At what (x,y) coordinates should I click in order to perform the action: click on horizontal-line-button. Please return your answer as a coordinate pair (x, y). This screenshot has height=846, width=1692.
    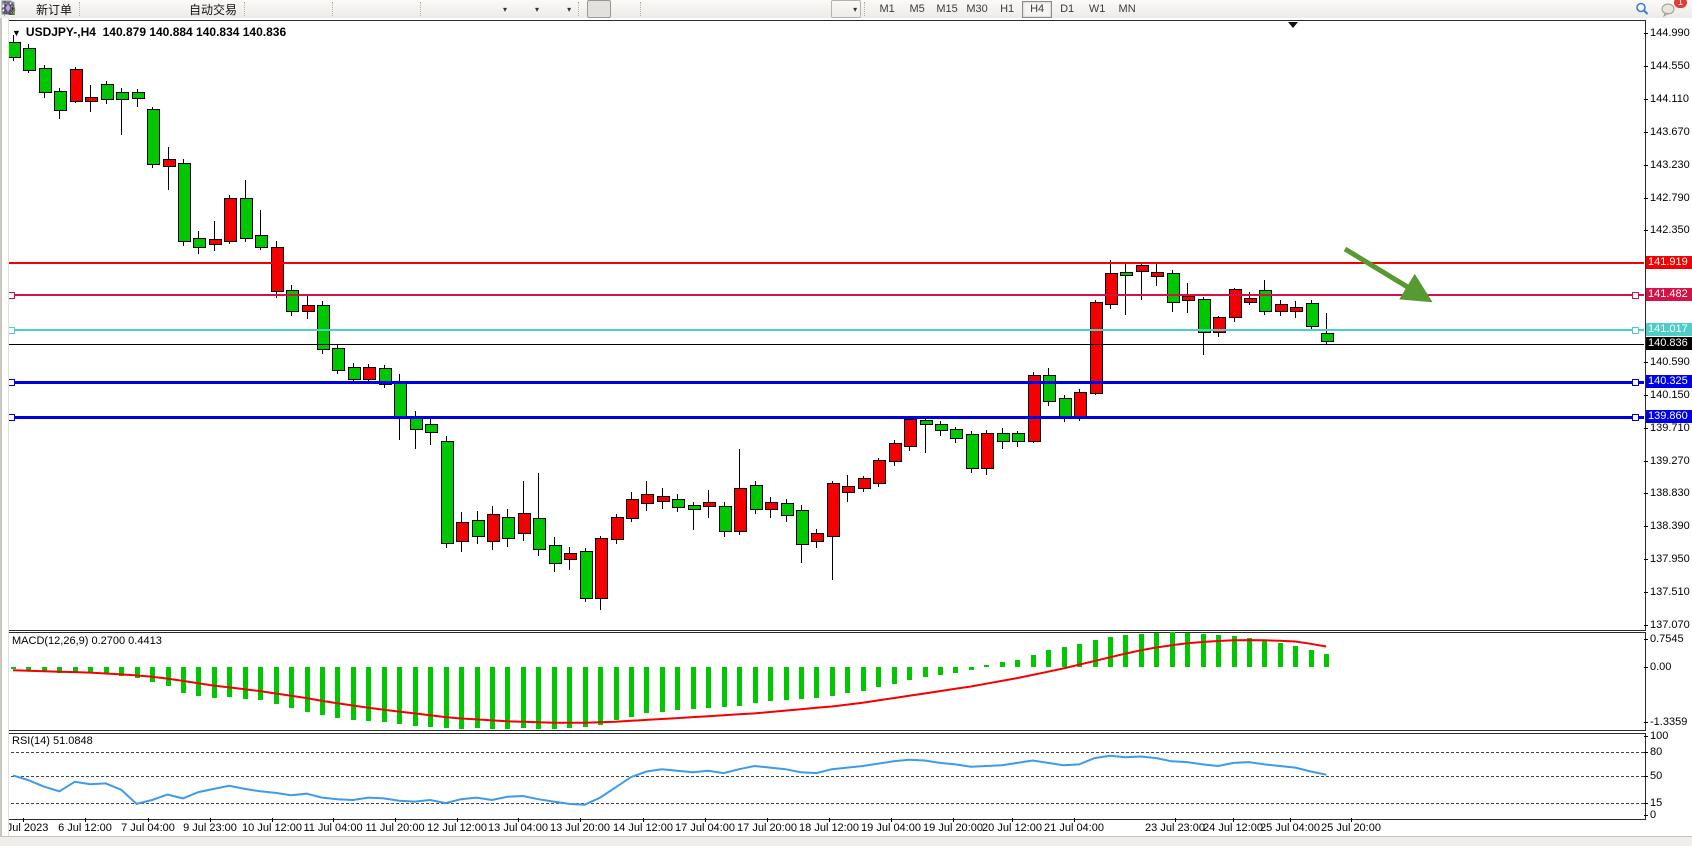
    Looking at the image, I should click on (350, 9).